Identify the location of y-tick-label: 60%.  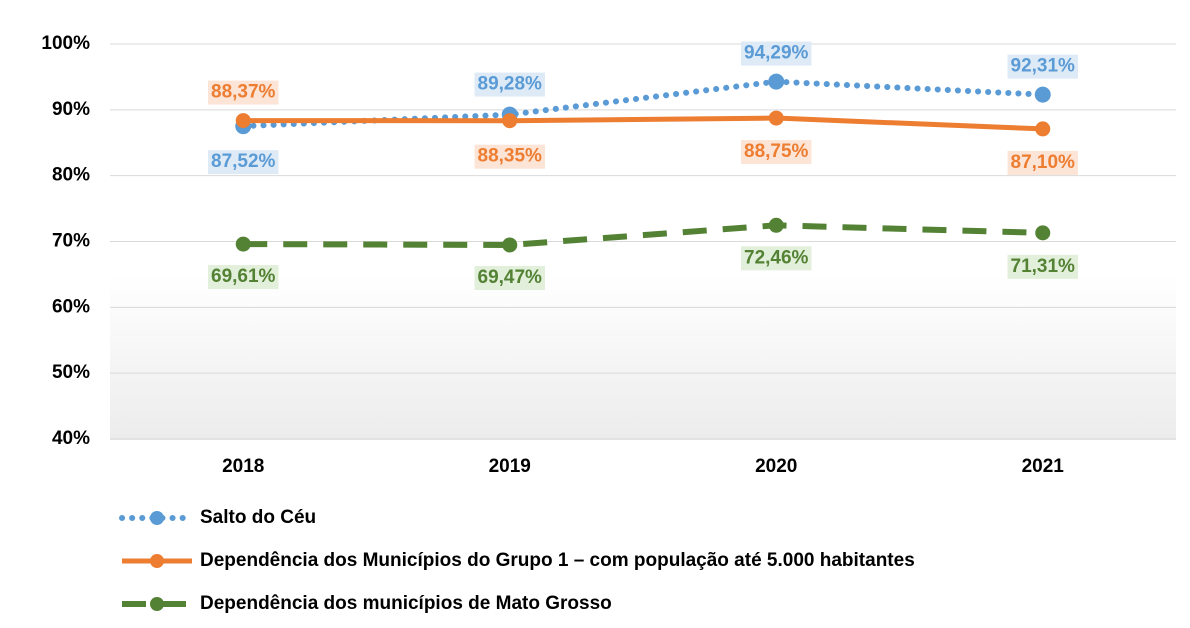
(71, 306).